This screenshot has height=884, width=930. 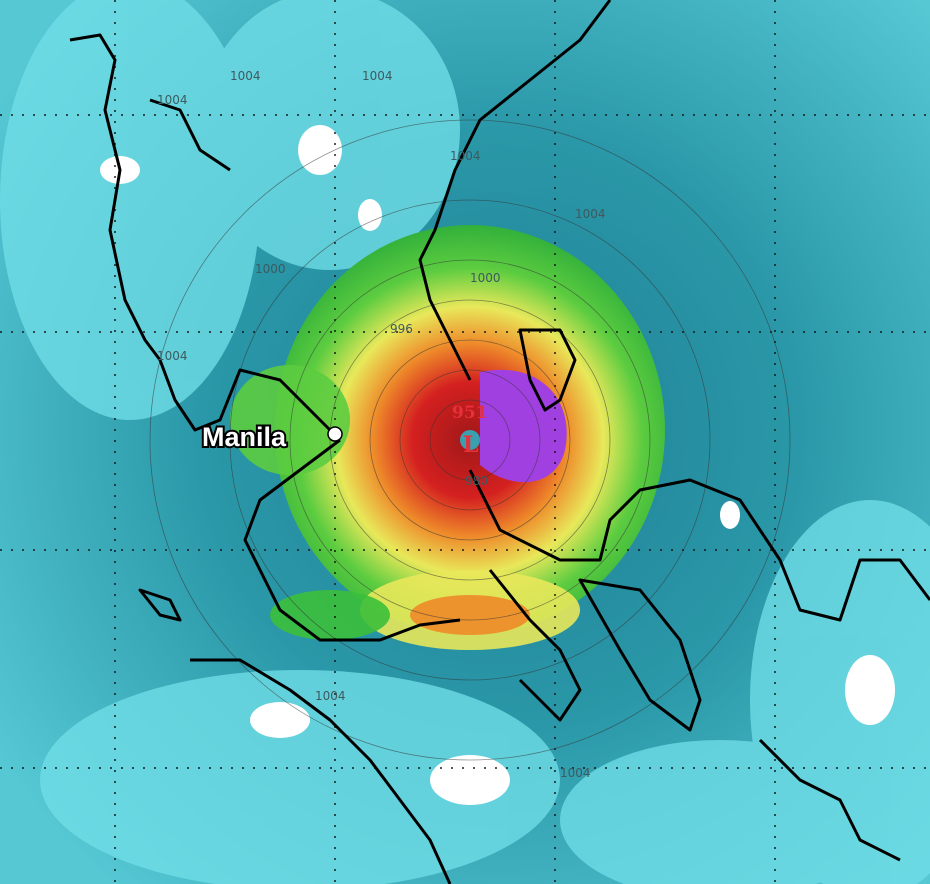 What do you see at coordinates (470, 445) in the screenshot?
I see `low-pressure-symbol: L` at bounding box center [470, 445].